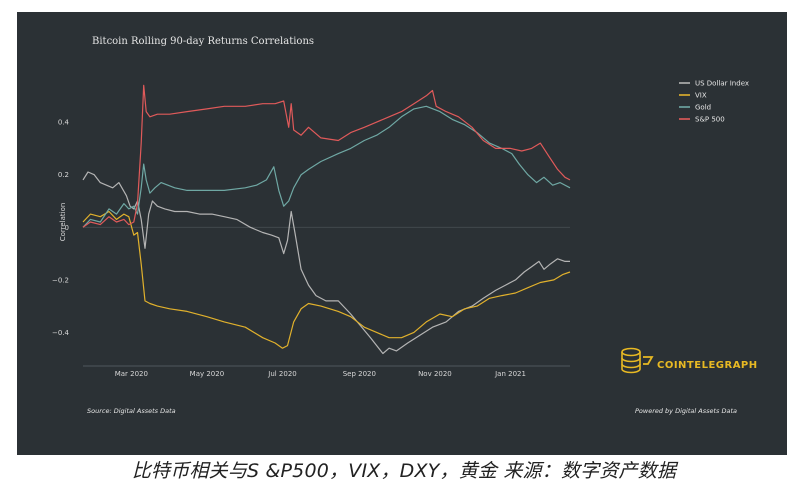 The width and height of the screenshot is (808, 490). What do you see at coordinates (60, 280) in the screenshot?
I see `y-tick-label: −0.2` at bounding box center [60, 280].